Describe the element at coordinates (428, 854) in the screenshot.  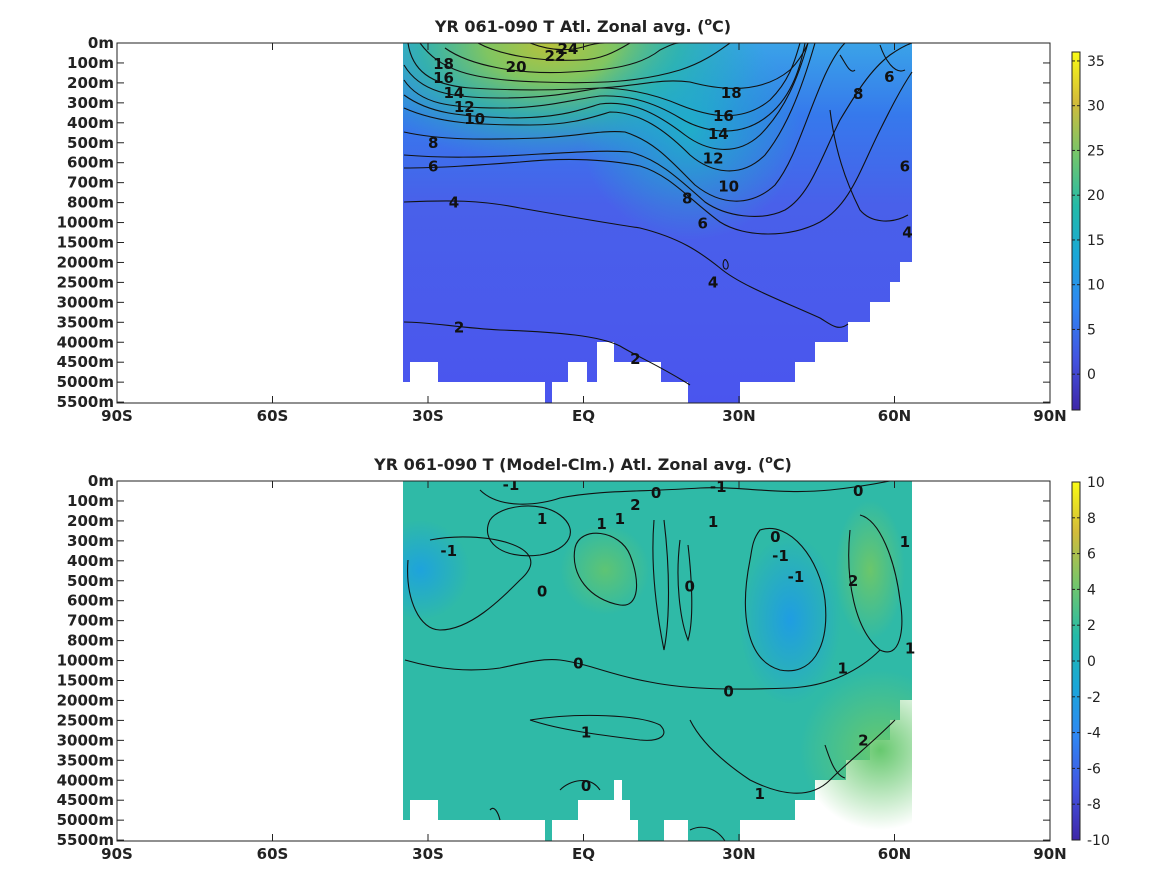
I see `x-tick-label: 30S` at that location.